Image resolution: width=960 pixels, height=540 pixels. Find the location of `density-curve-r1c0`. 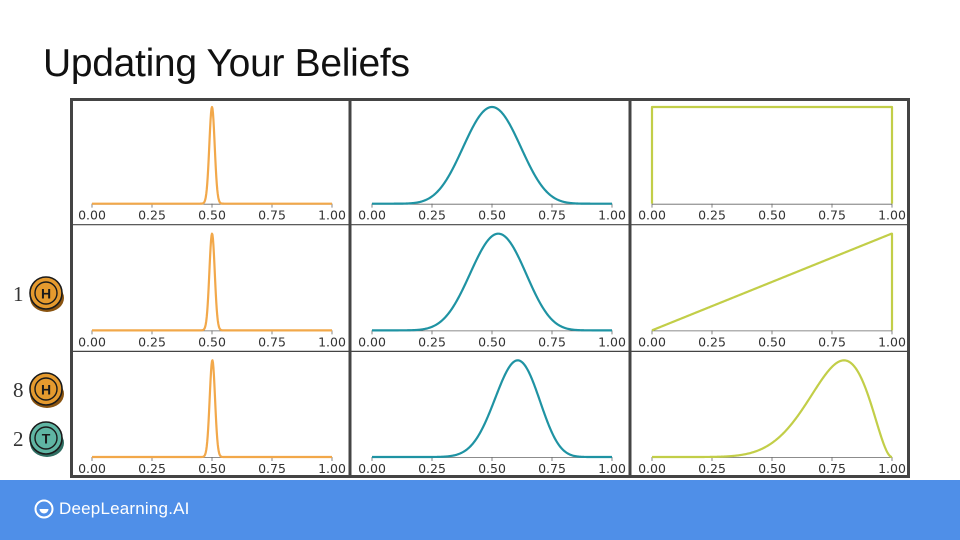

density-curve-r1c0 is located at coordinates (212, 282).